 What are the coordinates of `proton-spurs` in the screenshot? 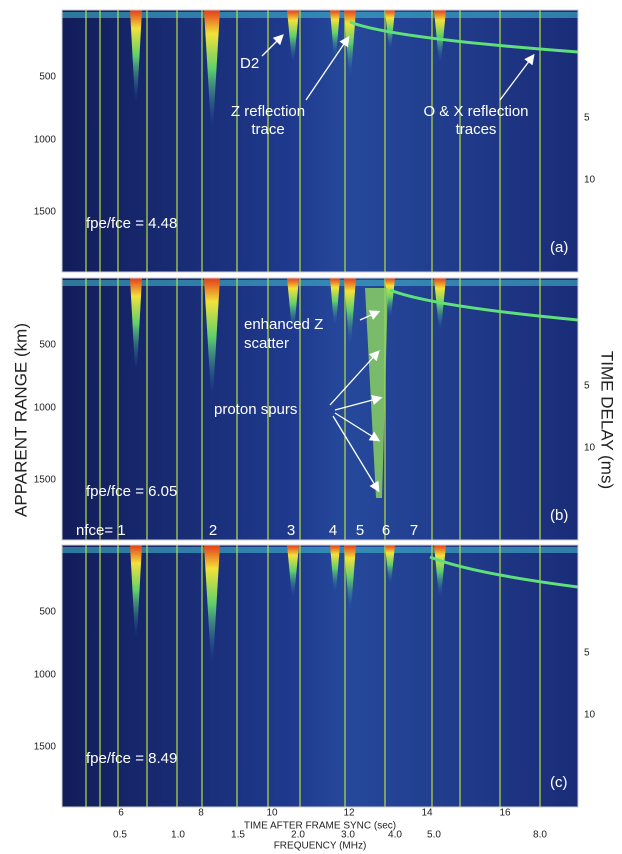 It's located at (376, 393).